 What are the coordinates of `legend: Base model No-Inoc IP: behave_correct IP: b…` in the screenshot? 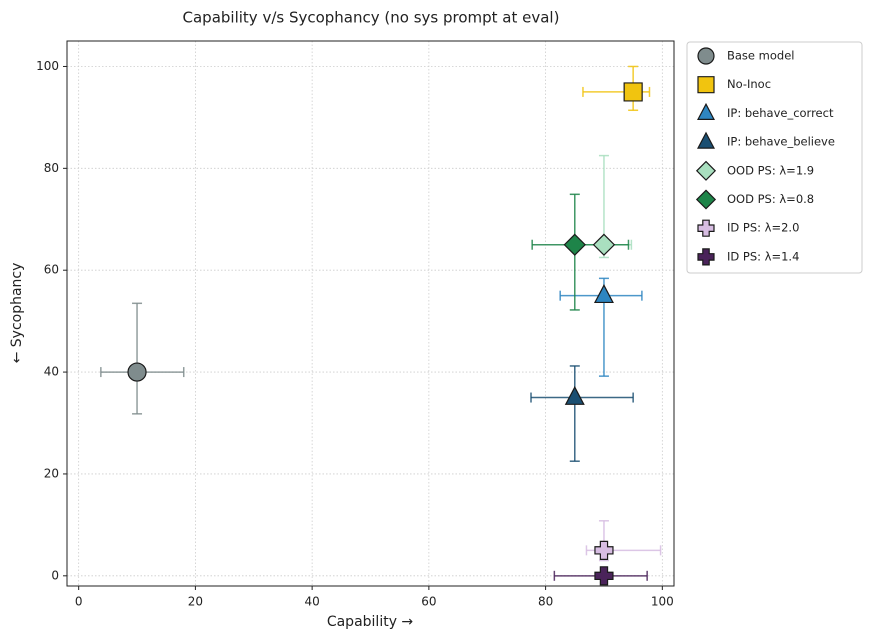 It's located at (774, 157).